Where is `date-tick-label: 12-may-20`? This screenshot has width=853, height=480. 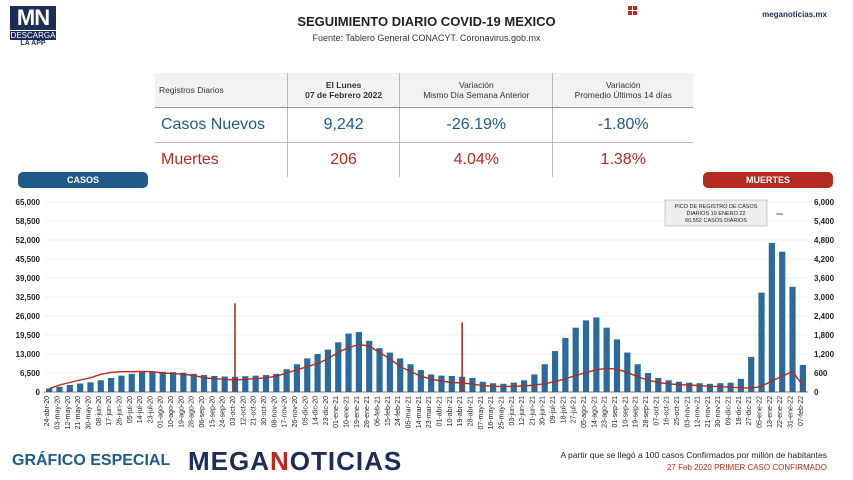
date-tick-label: 12-may-20 is located at coordinates (68, 413).